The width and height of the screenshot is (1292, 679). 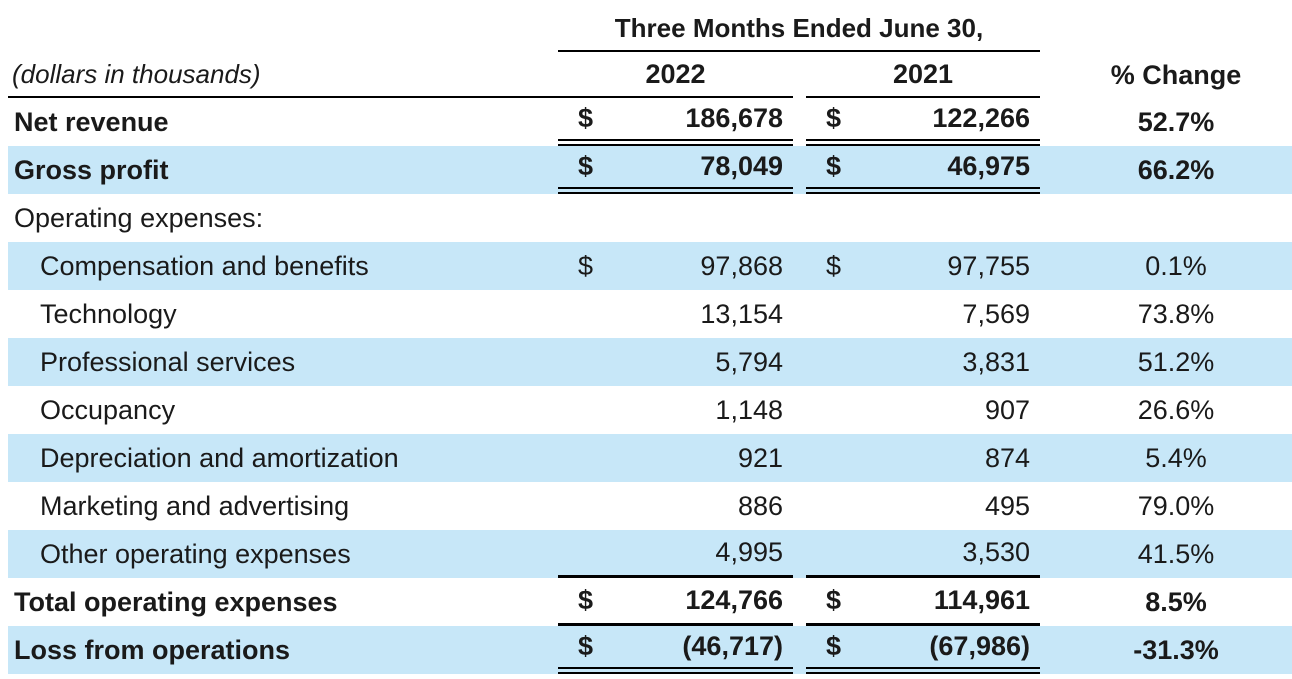 I want to click on value-2021: 874, so click(x=1007, y=457).